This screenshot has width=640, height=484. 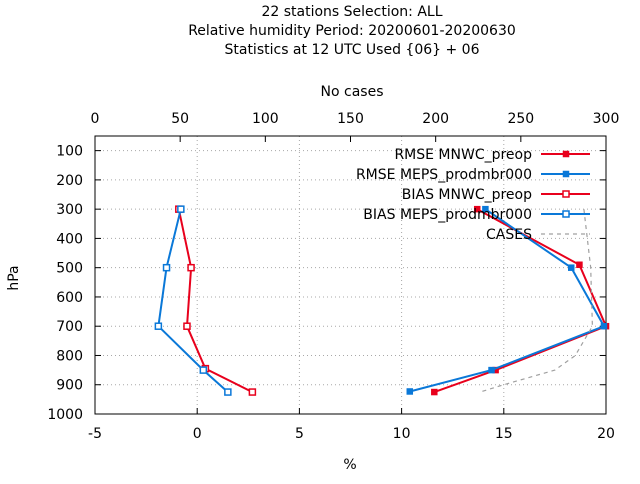 I want to click on y-tick-label: 100, so click(x=69, y=152).